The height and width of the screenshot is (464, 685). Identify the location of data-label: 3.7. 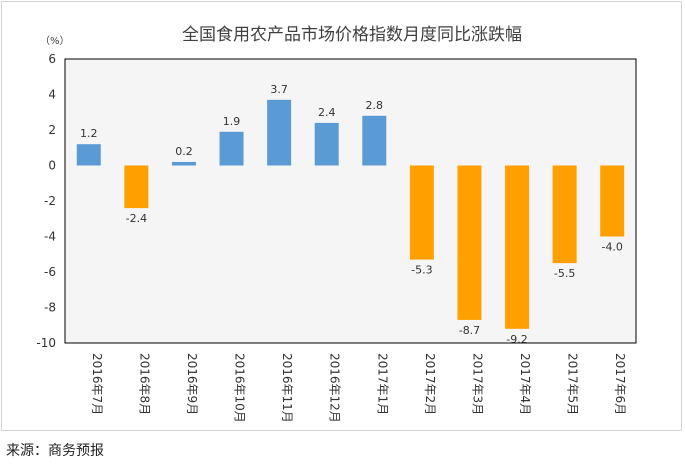
(279, 89).